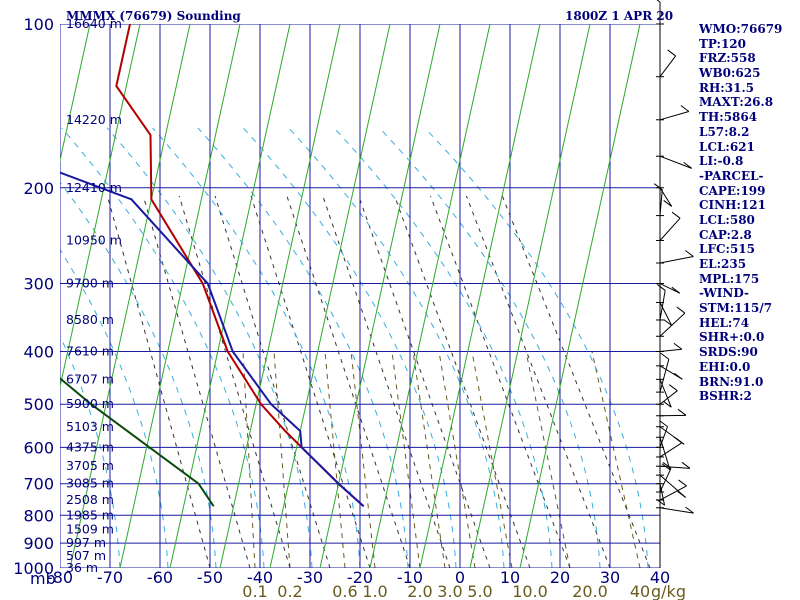 The width and height of the screenshot is (800, 600). Describe the element at coordinates (732, 190) in the screenshot. I see `index-line: CAPE:199` at that location.